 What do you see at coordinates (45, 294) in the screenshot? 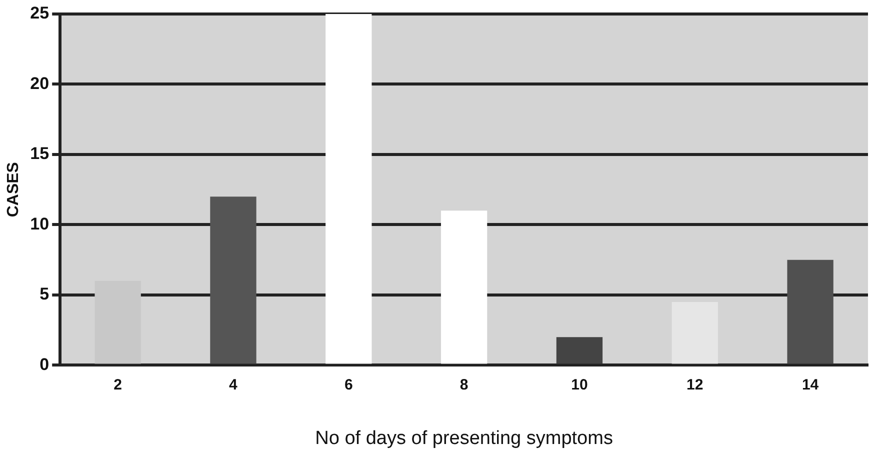
I see `y-tick-label: 5` at bounding box center [45, 294].